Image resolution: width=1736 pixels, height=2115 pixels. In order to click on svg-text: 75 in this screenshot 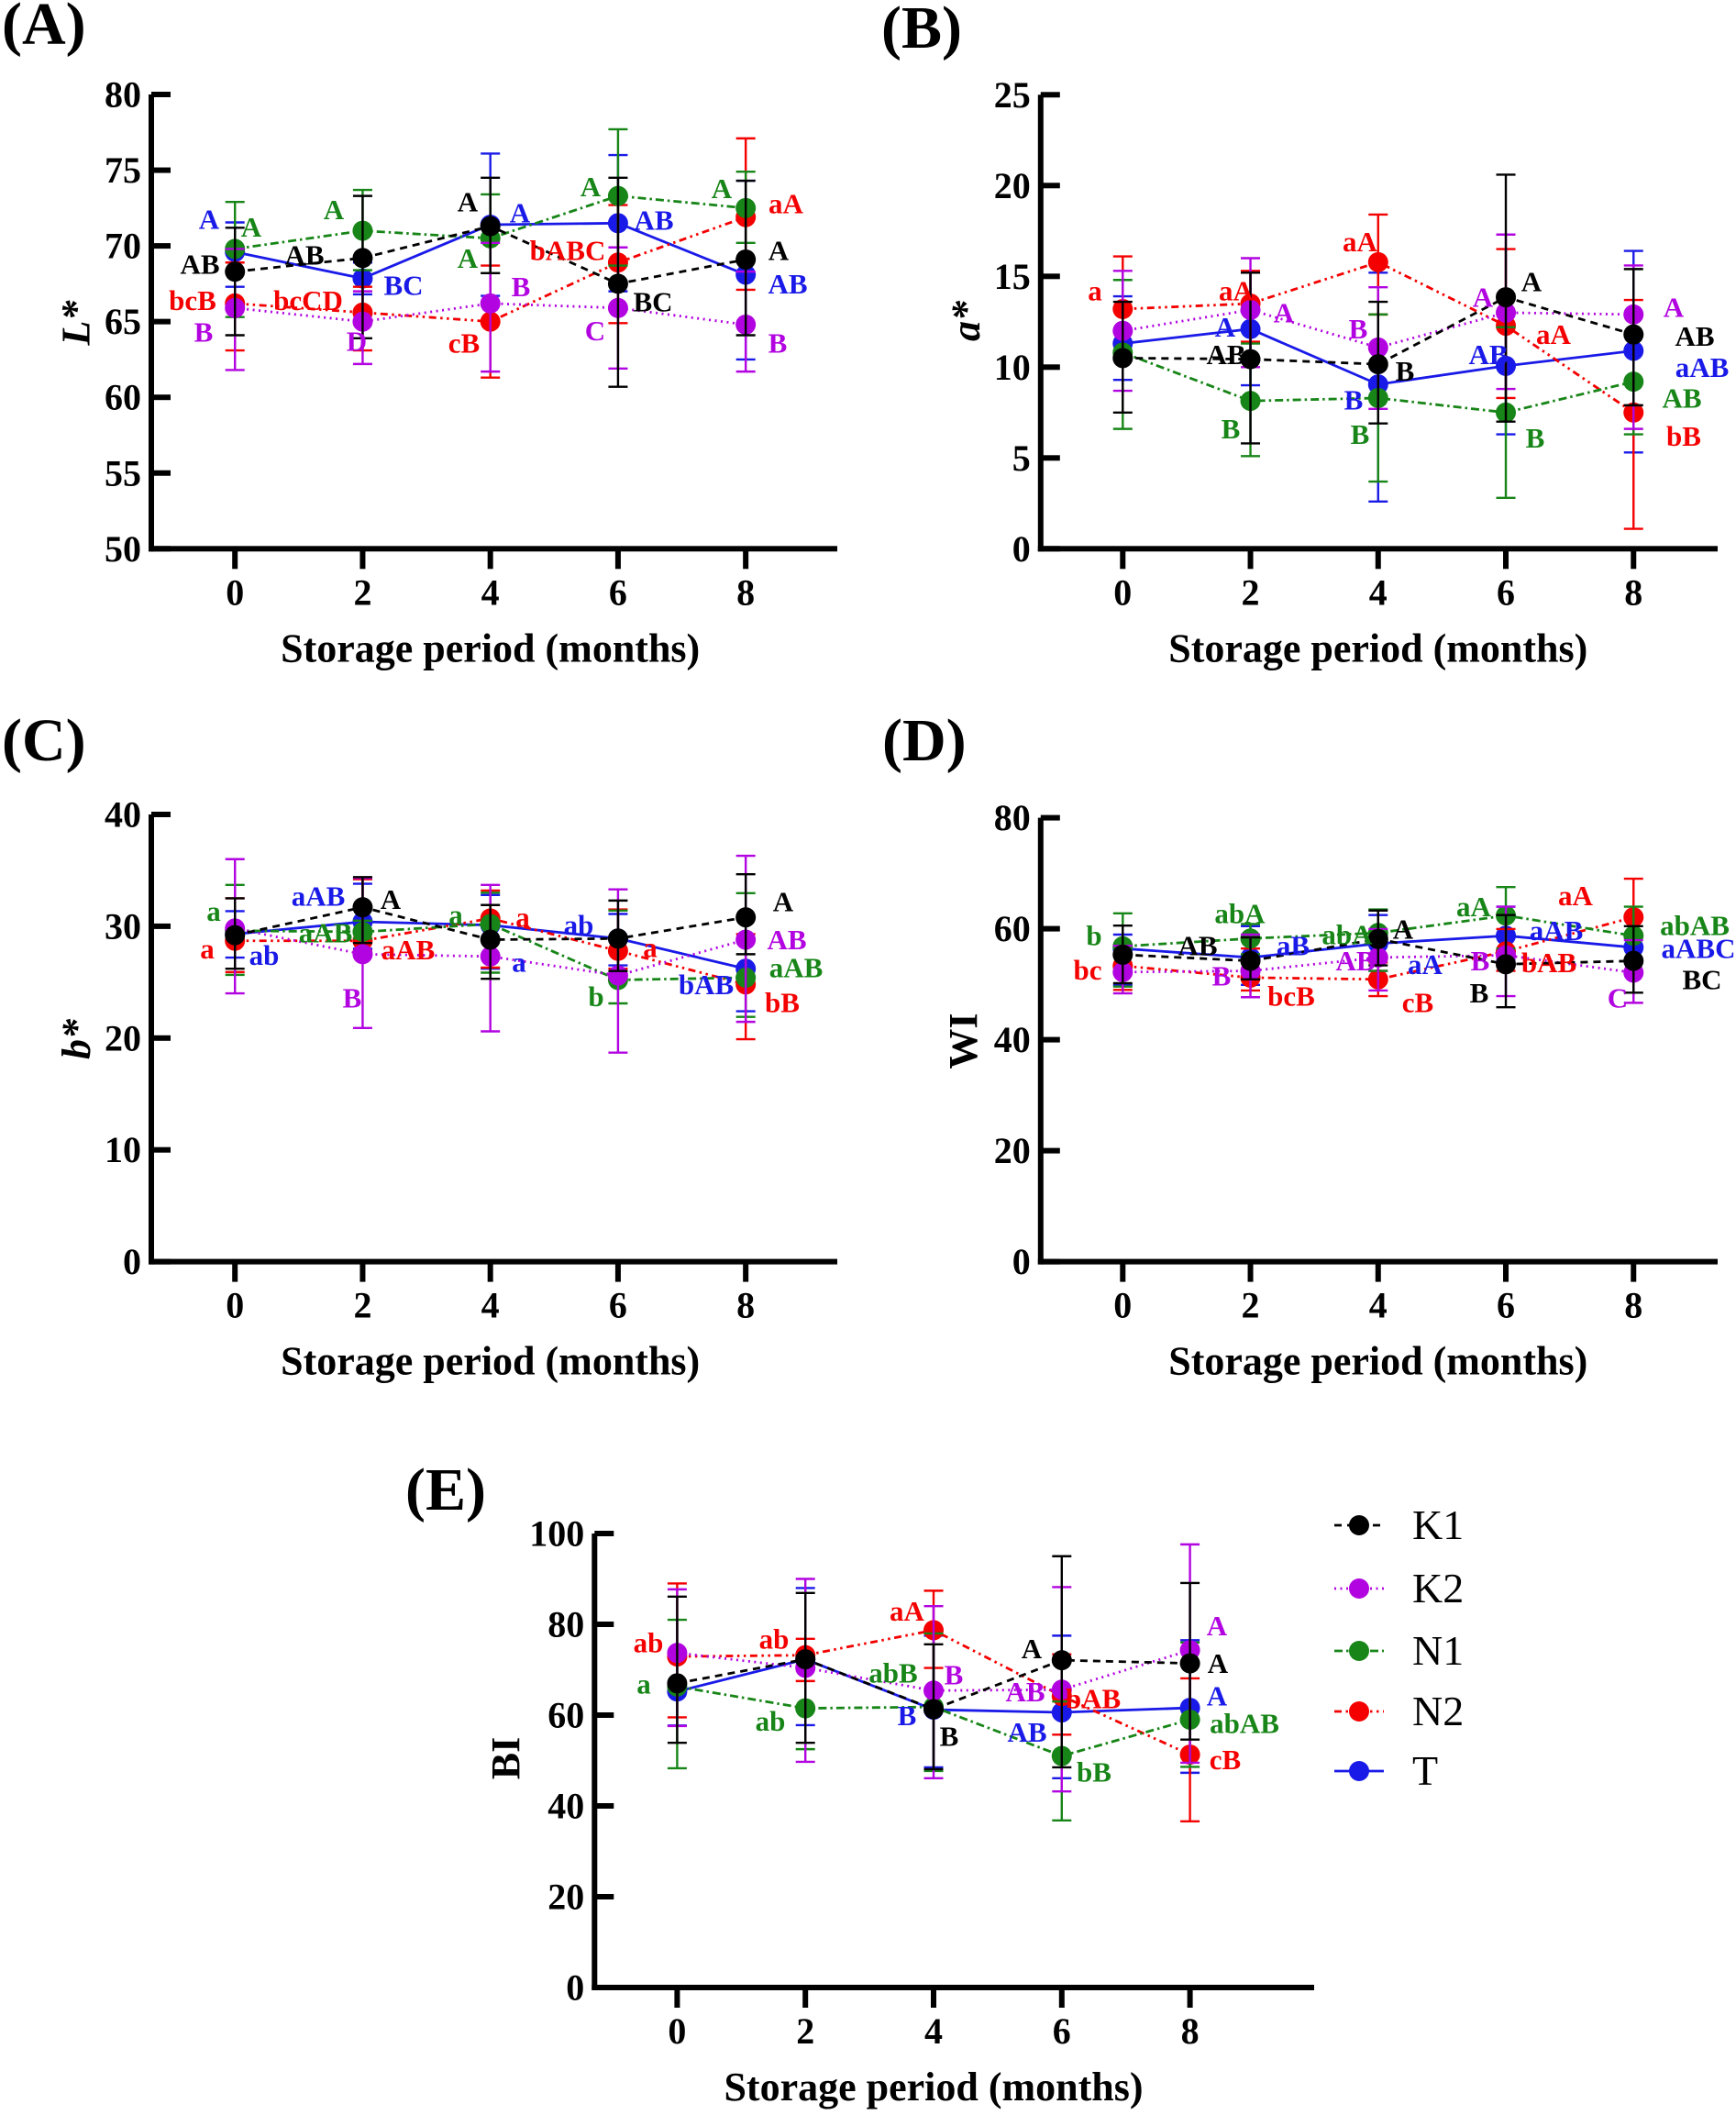, I will do `click(123, 170)`.